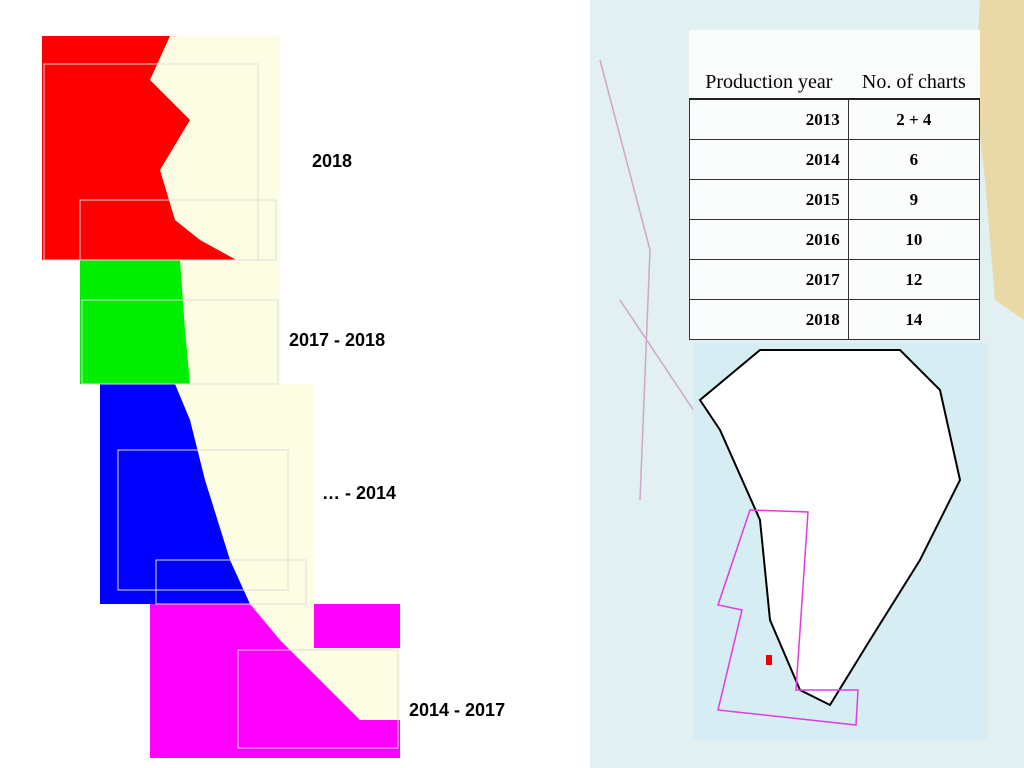  I want to click on label: 2017 - 2018, so click(337, 340).